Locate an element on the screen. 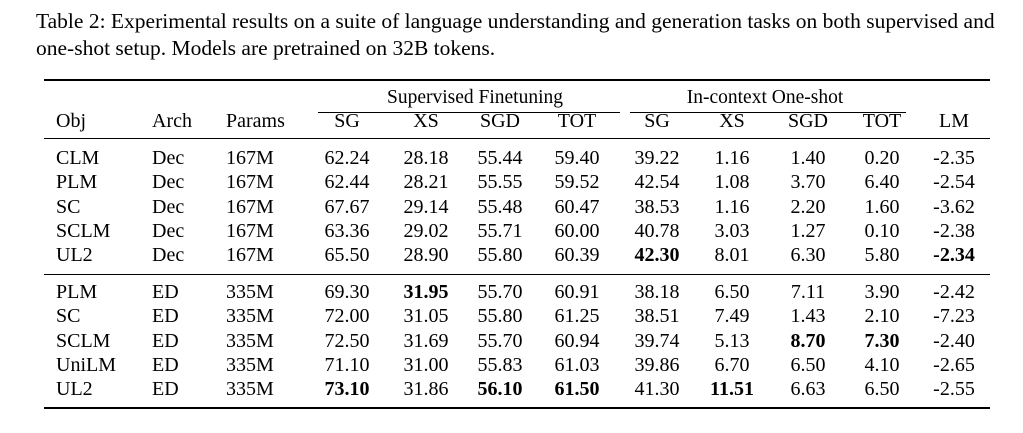  table-cell: 63.36 is located at coordinates (347, 230).